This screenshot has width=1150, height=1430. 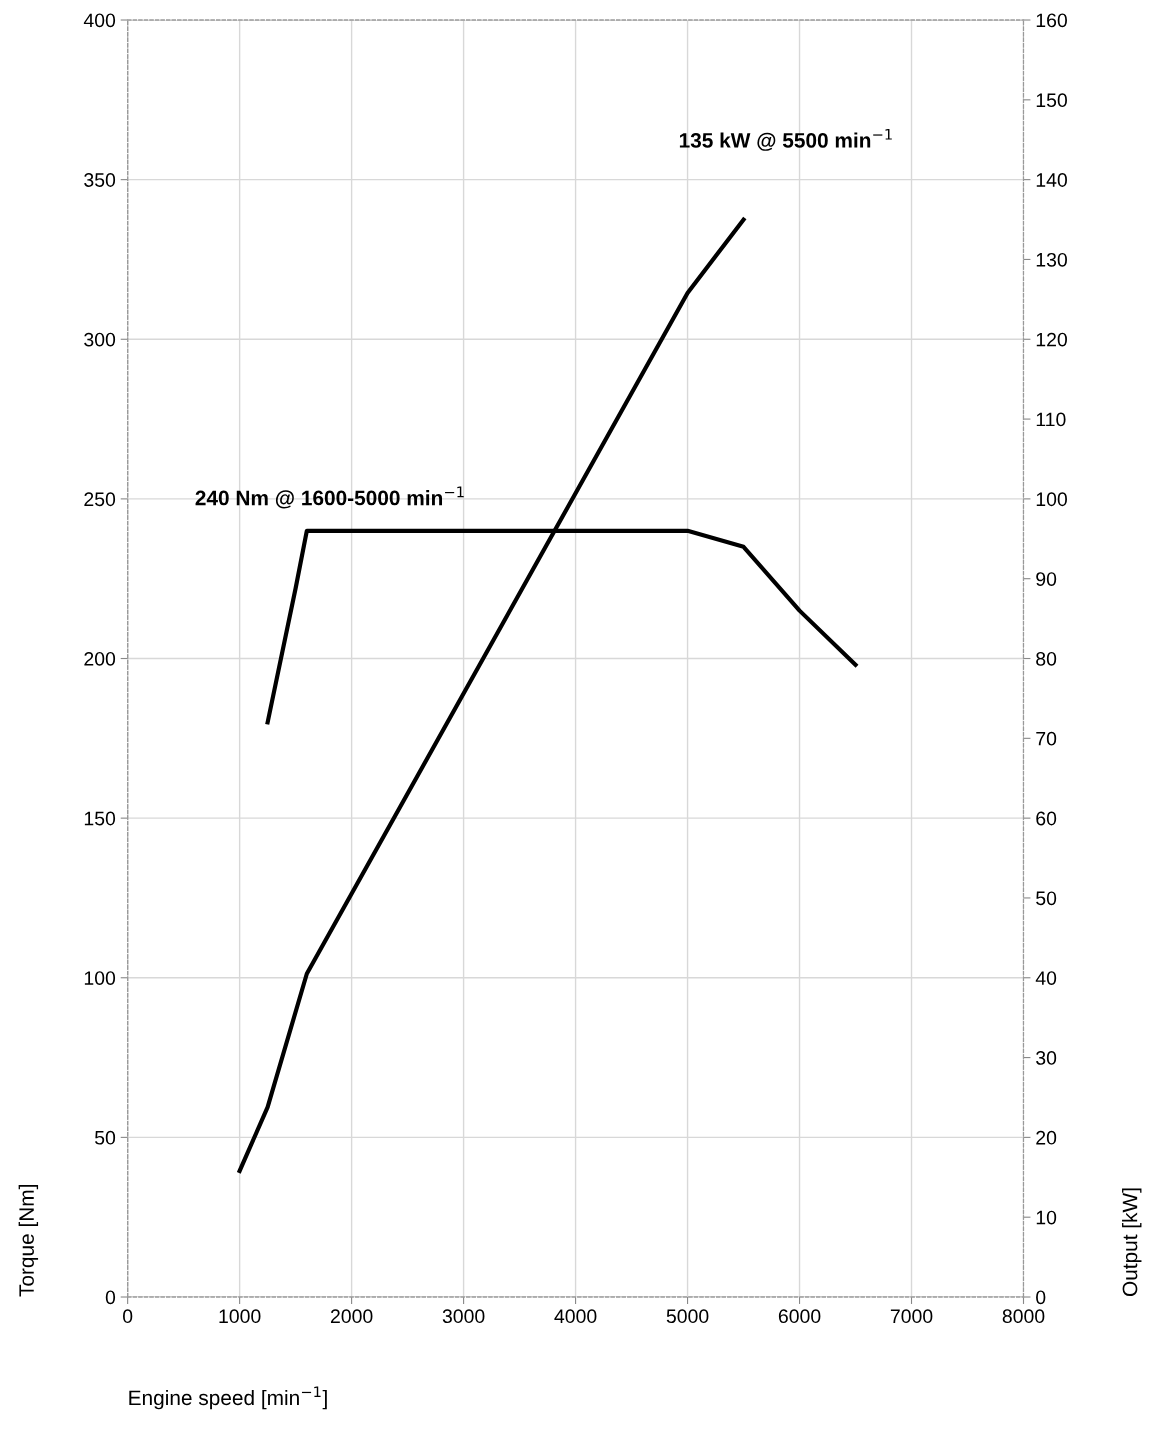 What do you see at coordinates (99, 20) in the screenshot?
I see `y-tick-label: 400` at bounding box center [99, 20].